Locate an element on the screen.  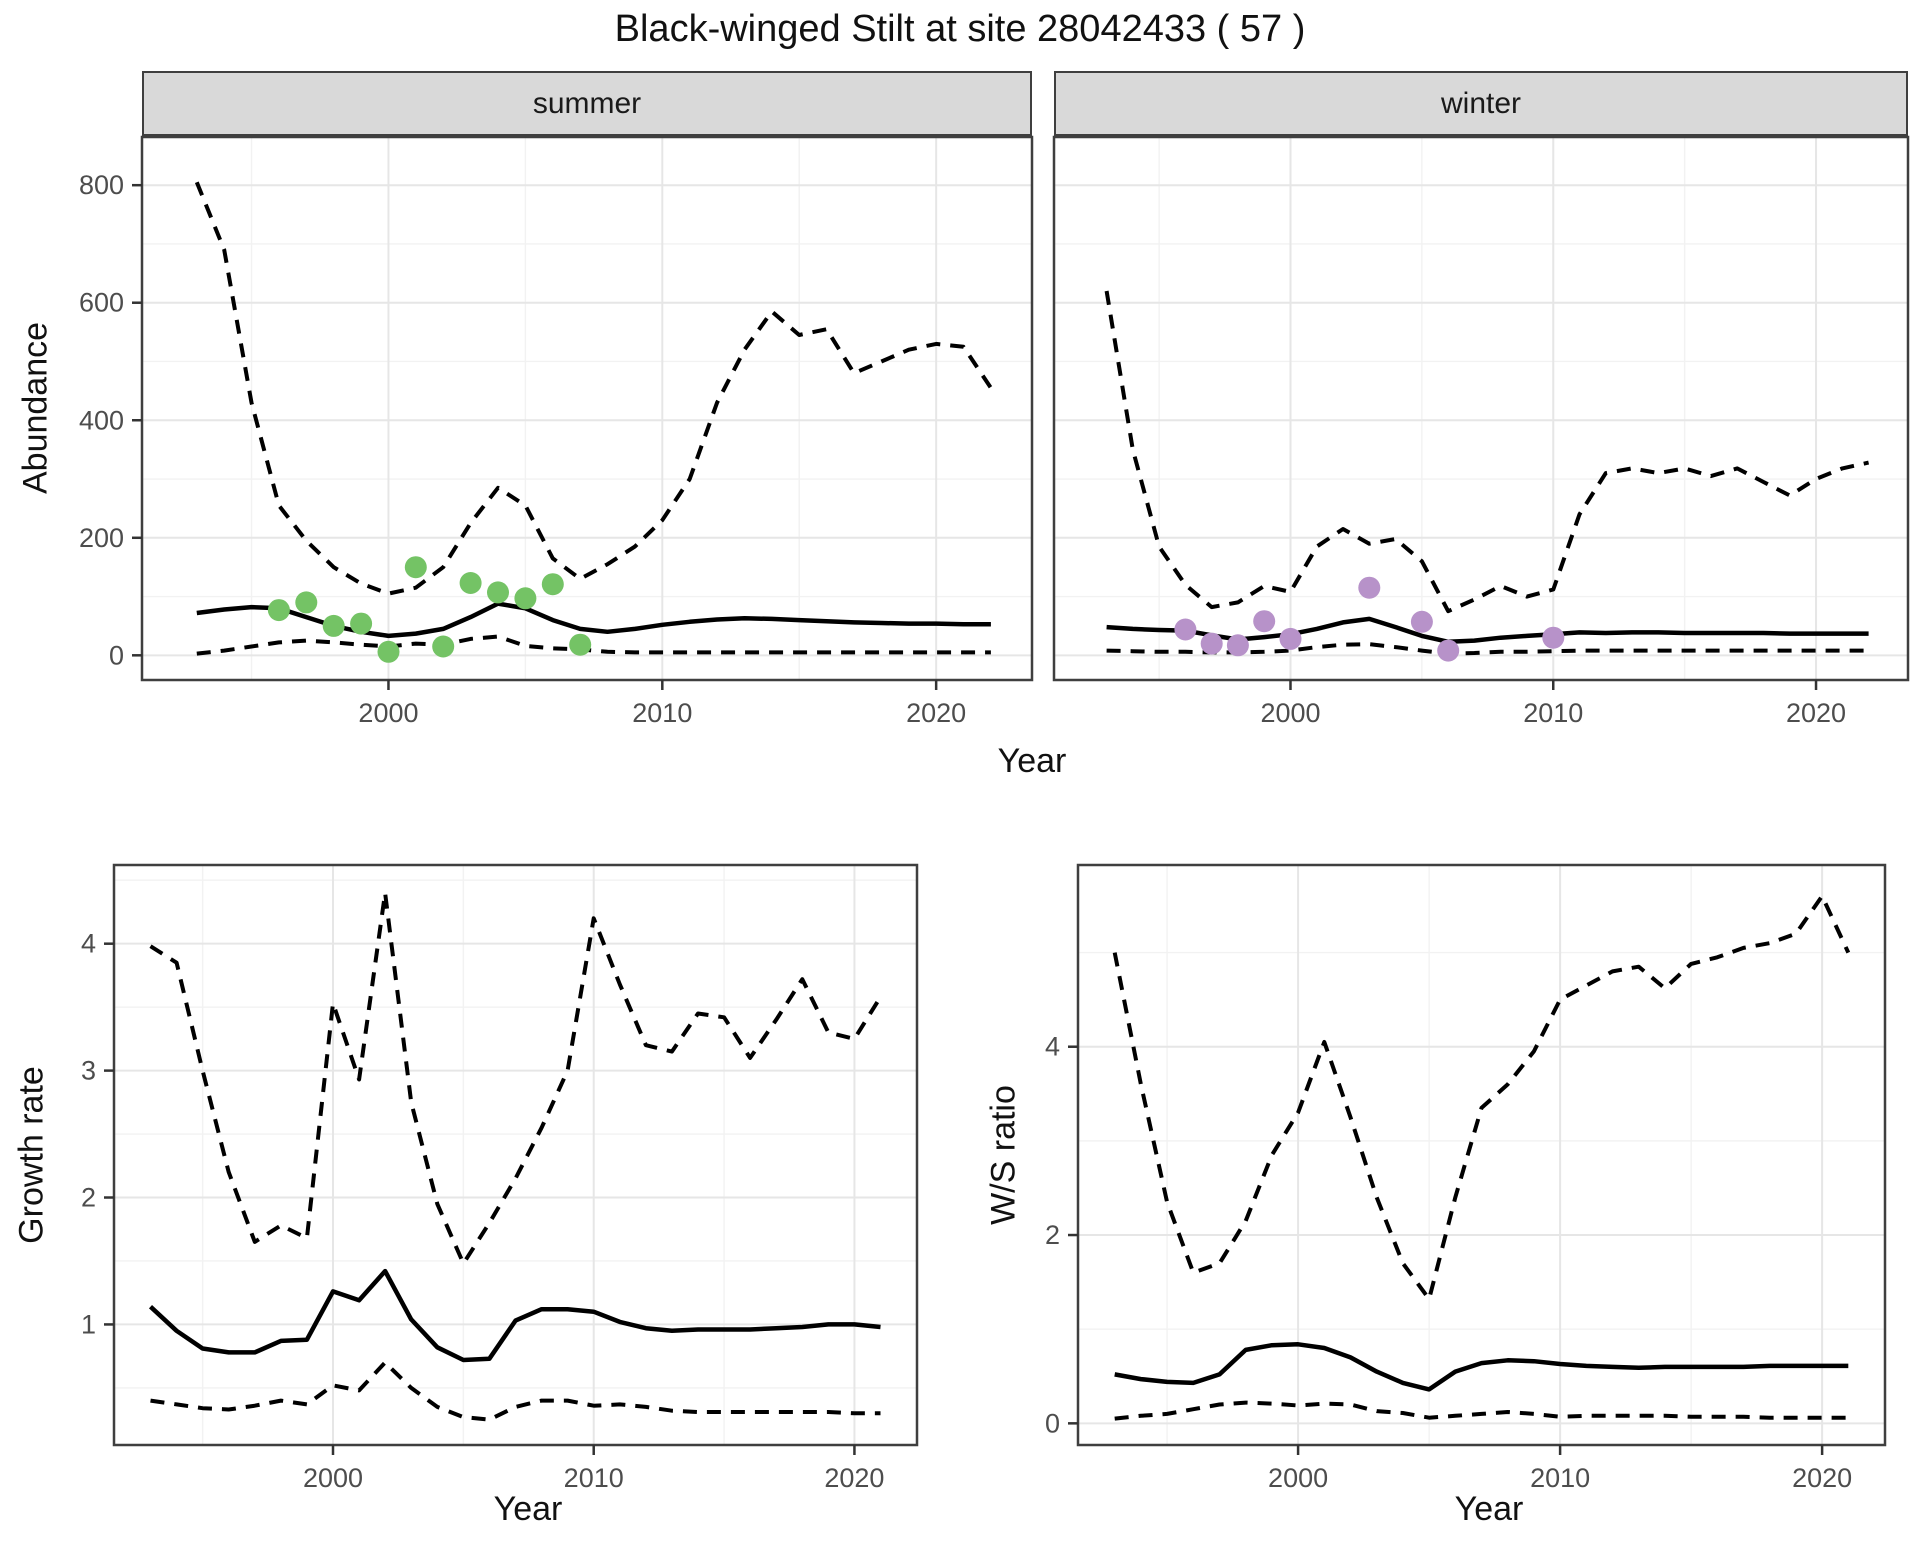
y-axis-title-abundance: Abundance is located at coordinates (35, 408).